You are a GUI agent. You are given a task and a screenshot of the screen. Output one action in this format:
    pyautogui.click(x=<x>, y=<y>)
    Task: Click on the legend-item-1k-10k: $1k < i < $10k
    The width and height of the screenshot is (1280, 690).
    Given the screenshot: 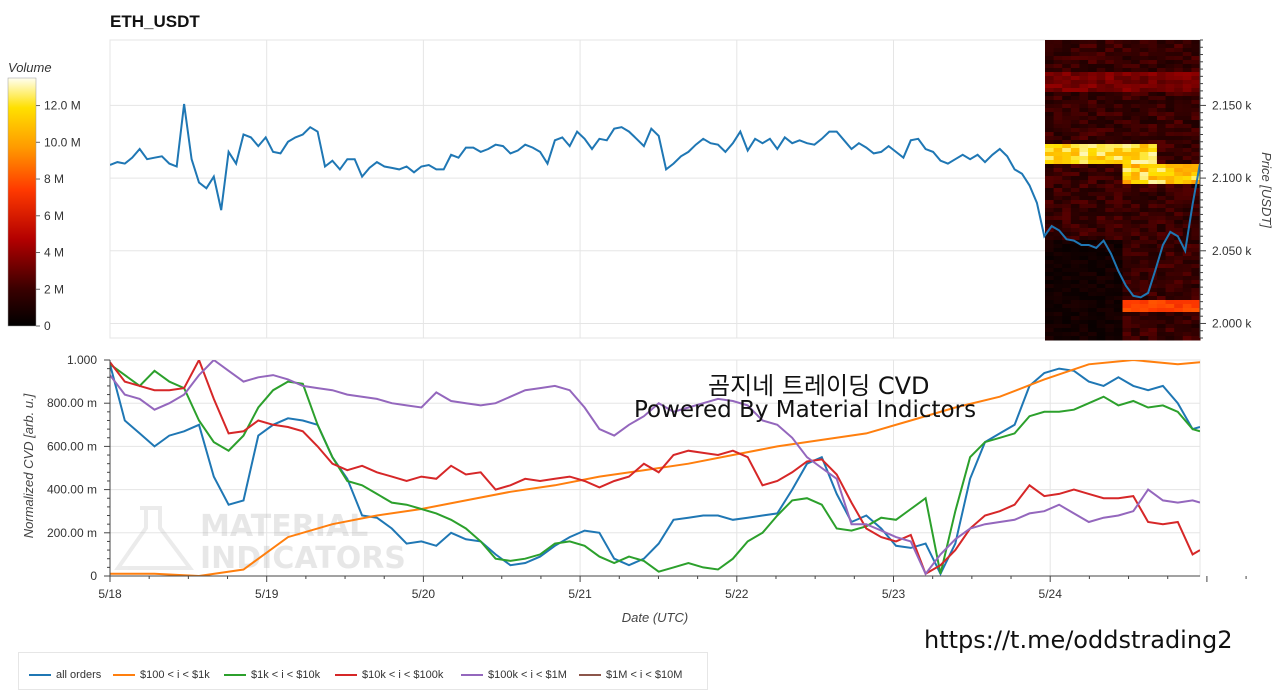 What is the action you would take?
    pyautogui.click(x=272, y=675)
    